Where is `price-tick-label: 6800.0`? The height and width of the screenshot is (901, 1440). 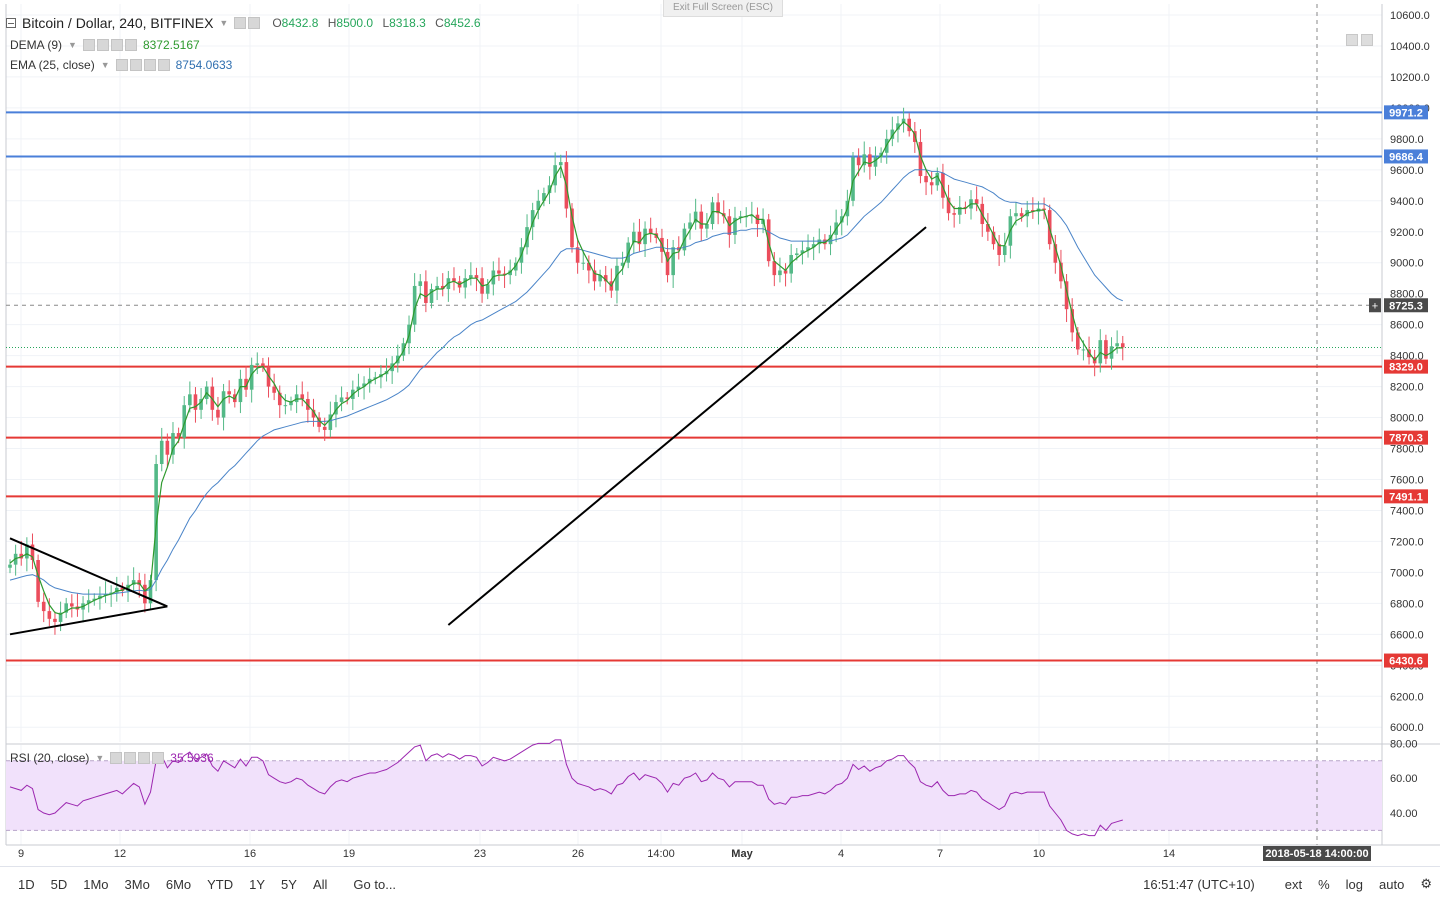 price-tick-label: 6800.0 is located at coordinates (1407, 604).